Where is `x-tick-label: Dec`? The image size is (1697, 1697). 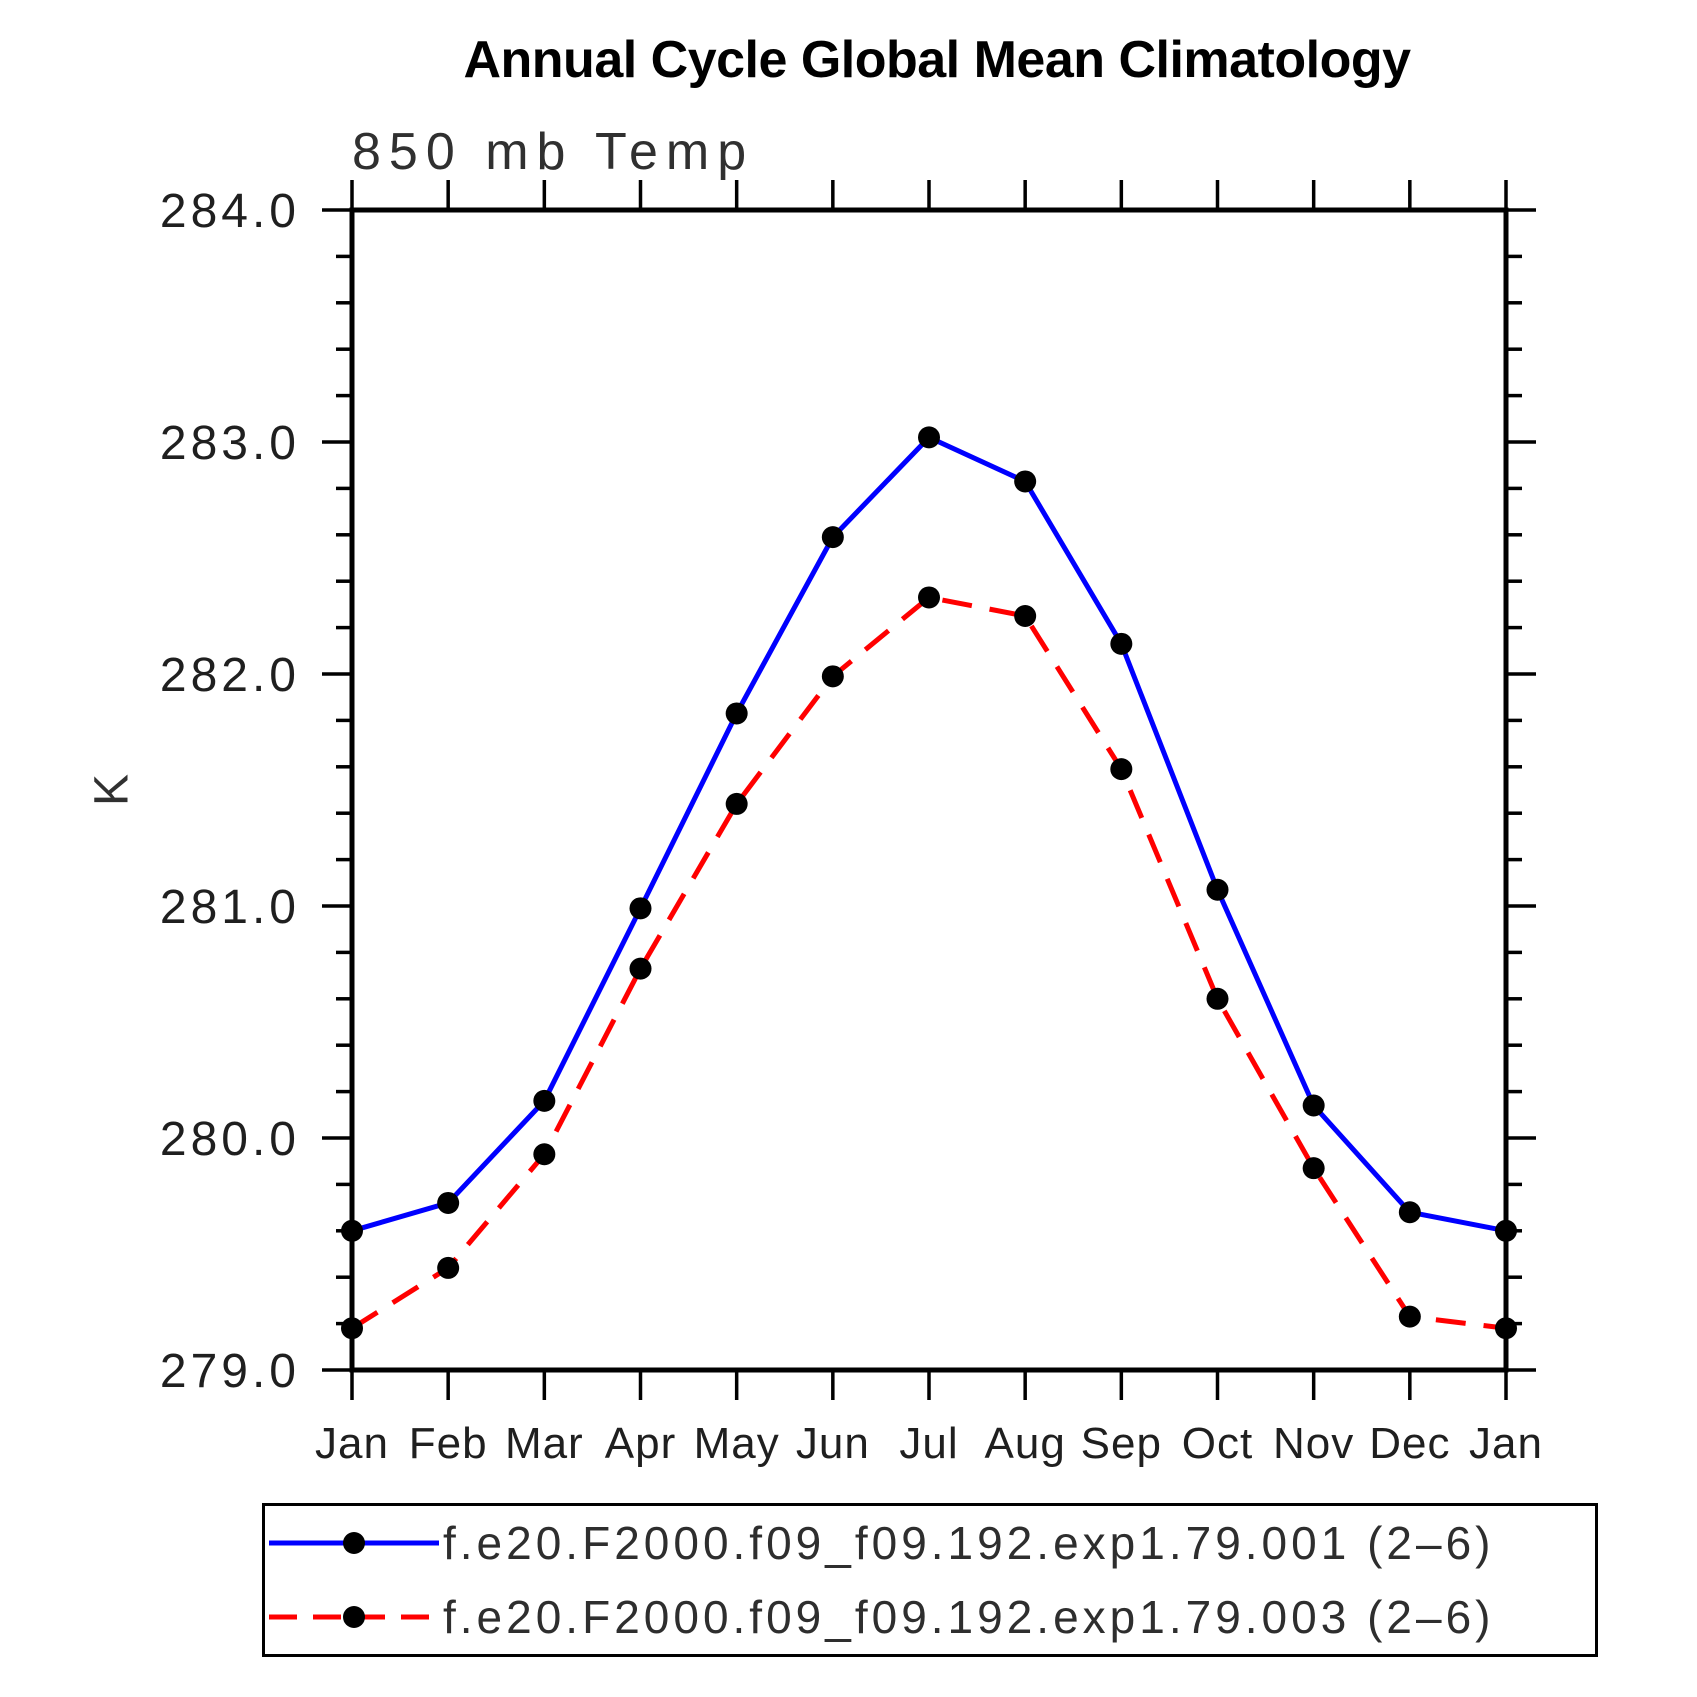 x-tick-label: Dec is located at coordinates (1409, 1443).